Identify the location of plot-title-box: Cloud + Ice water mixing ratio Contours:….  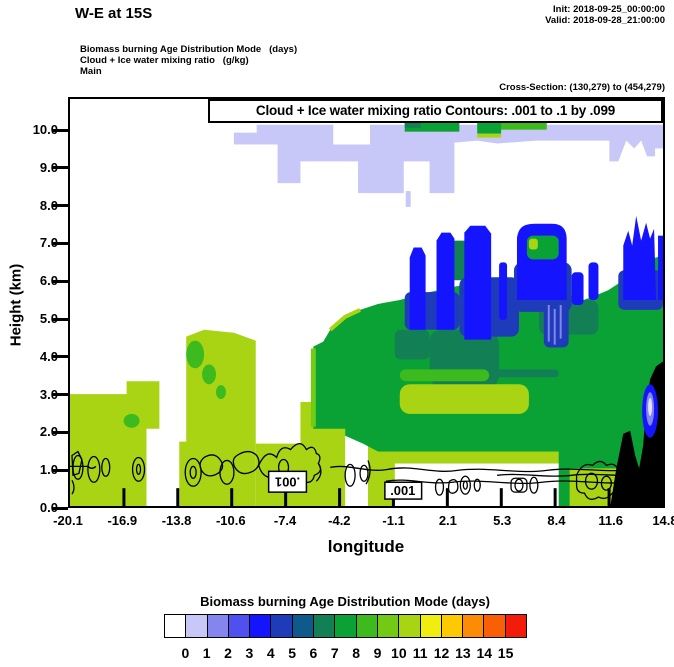
(435, 111).